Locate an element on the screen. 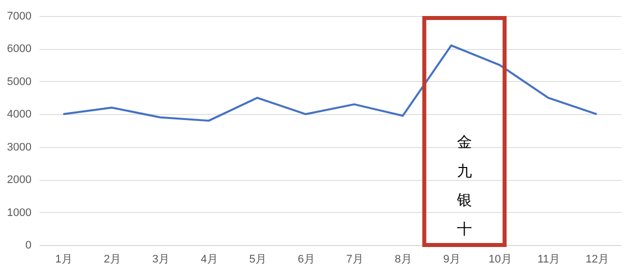 Image resolution: width=640 pixels, height=274 pixels. y-tick-label: 7000 is located at coordinates (19, 16).